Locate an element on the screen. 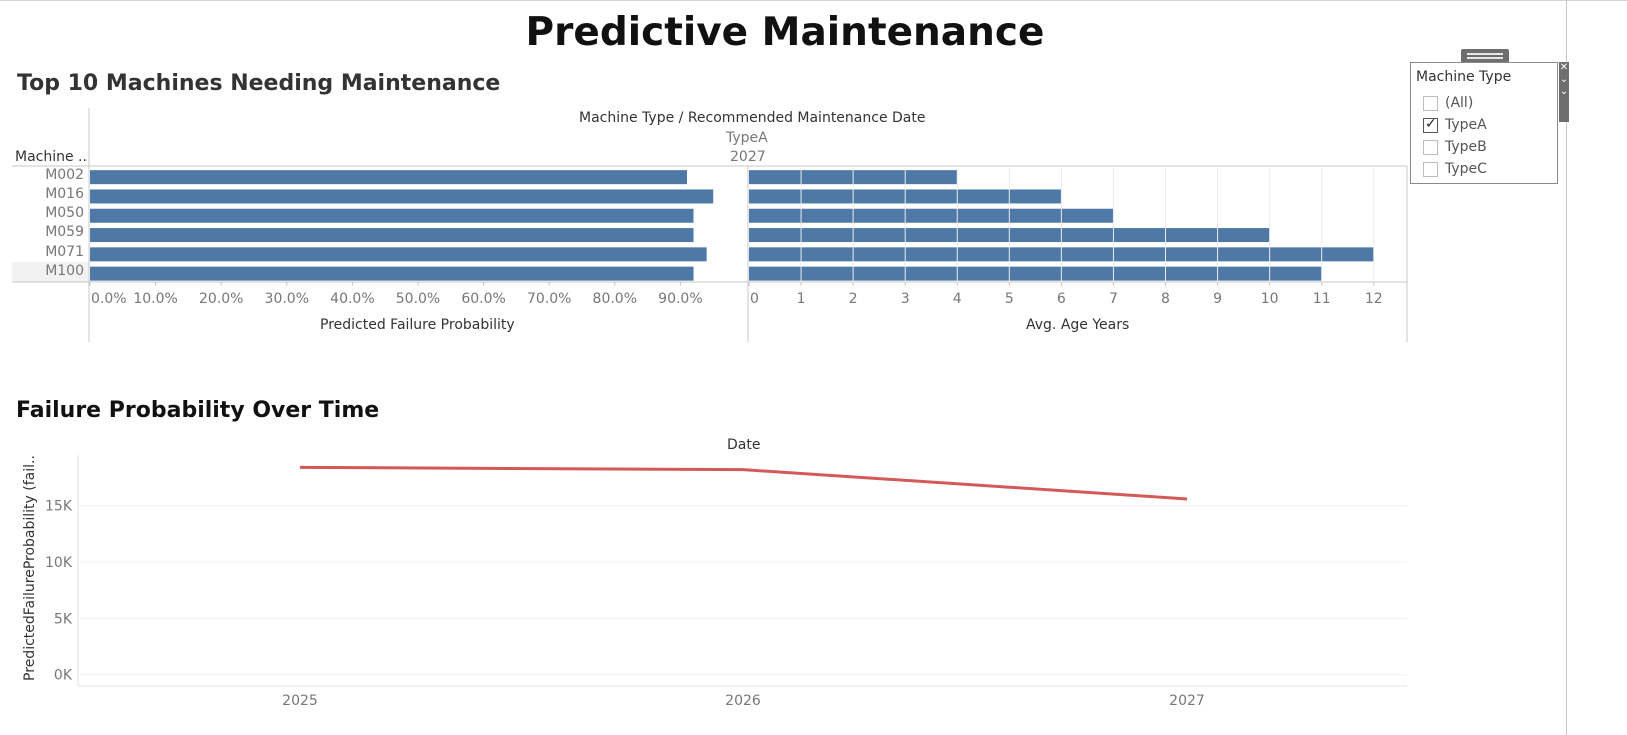 The width and height of the screenshot is (1627, 735). page-title: Predictive Maintenance is located at coordinates (785, 32).